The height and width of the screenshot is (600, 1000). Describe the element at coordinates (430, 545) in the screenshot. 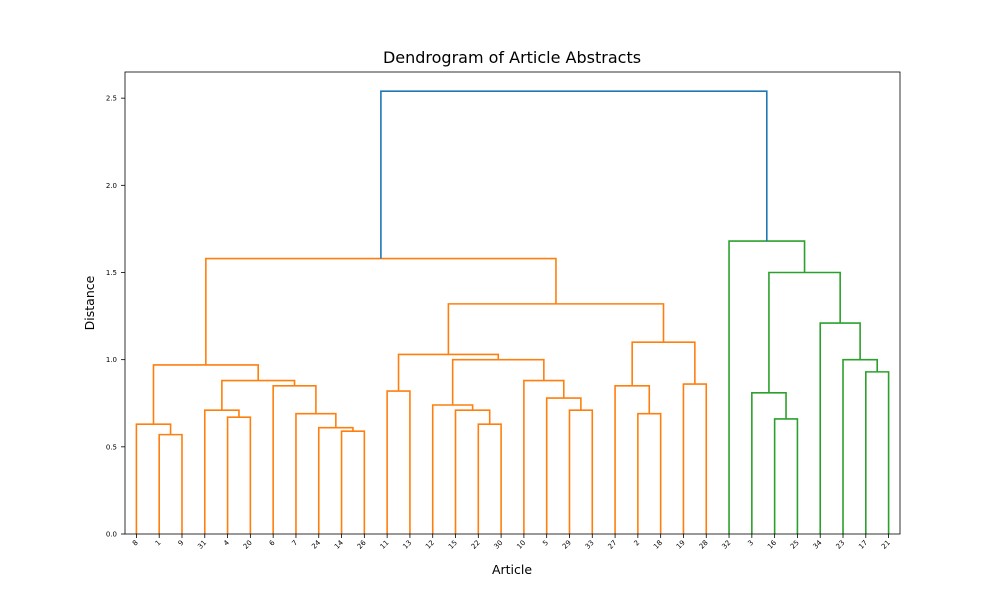

I see `leaf-label: 12` at that location.